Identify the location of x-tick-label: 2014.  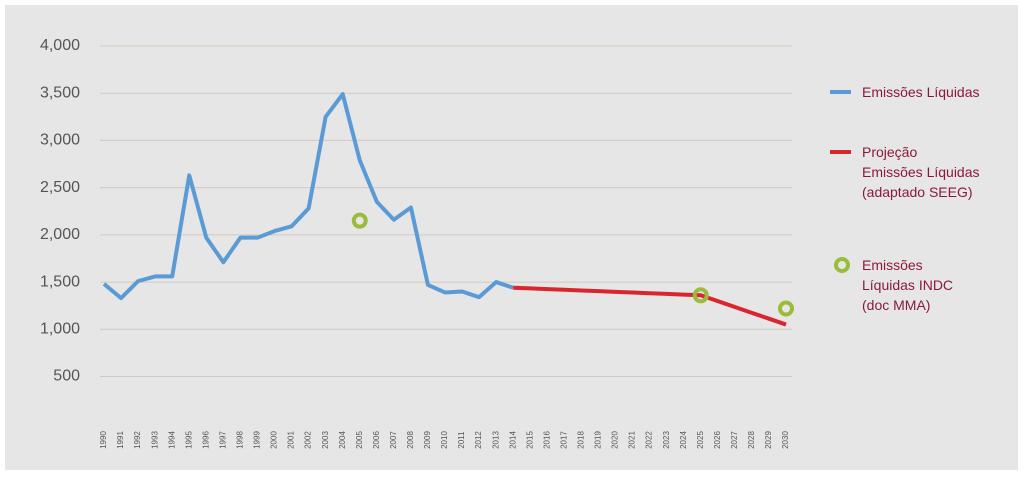
(512, 440).